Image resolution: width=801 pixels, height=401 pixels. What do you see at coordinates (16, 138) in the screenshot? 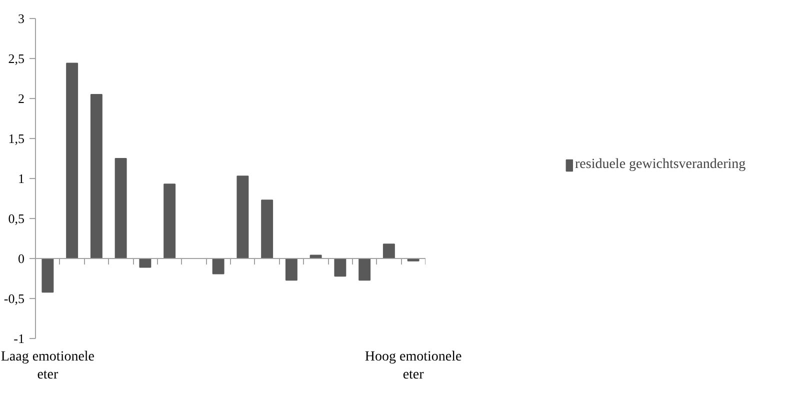
I see `y-tick-label: 1,5` at bounding box center [16, 138].